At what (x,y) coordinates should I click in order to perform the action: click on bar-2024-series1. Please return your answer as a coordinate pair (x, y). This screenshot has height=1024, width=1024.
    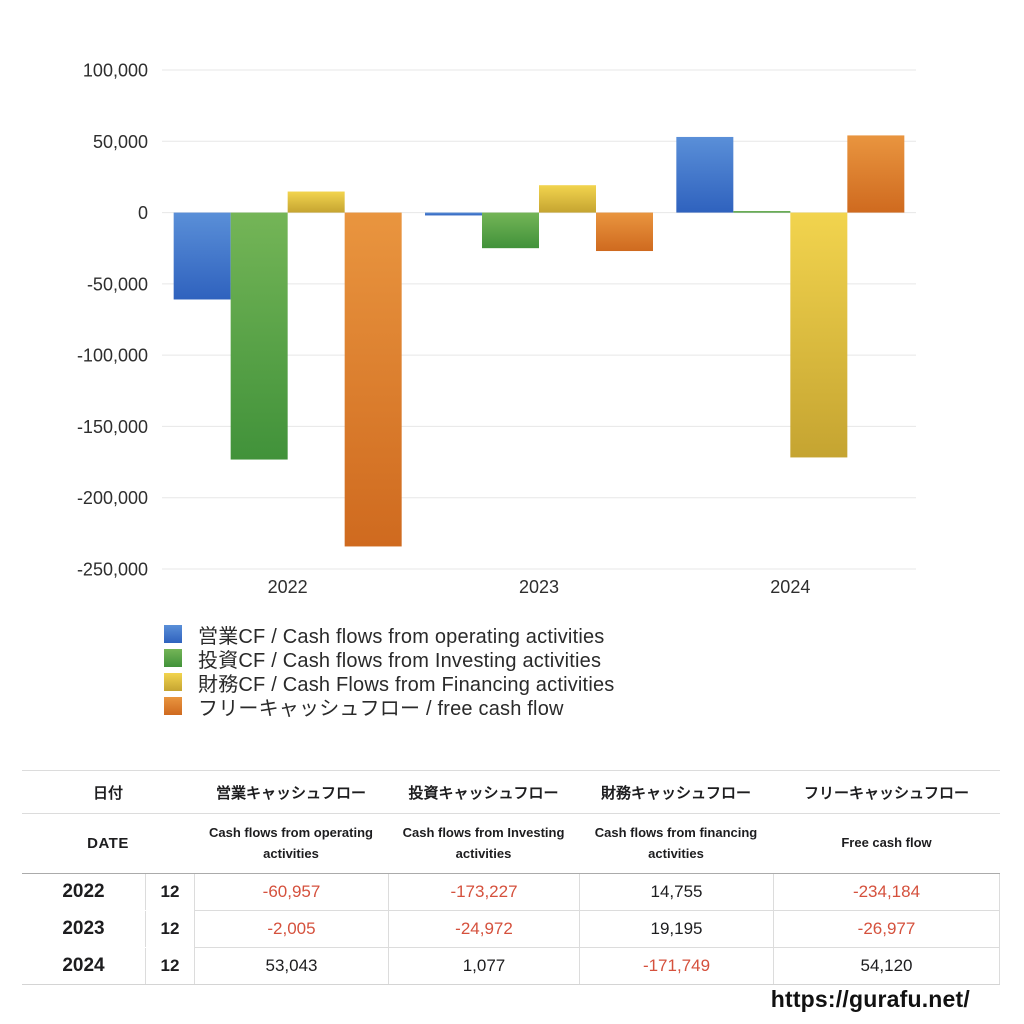
    Looking at the image, I should click on (762, 212).